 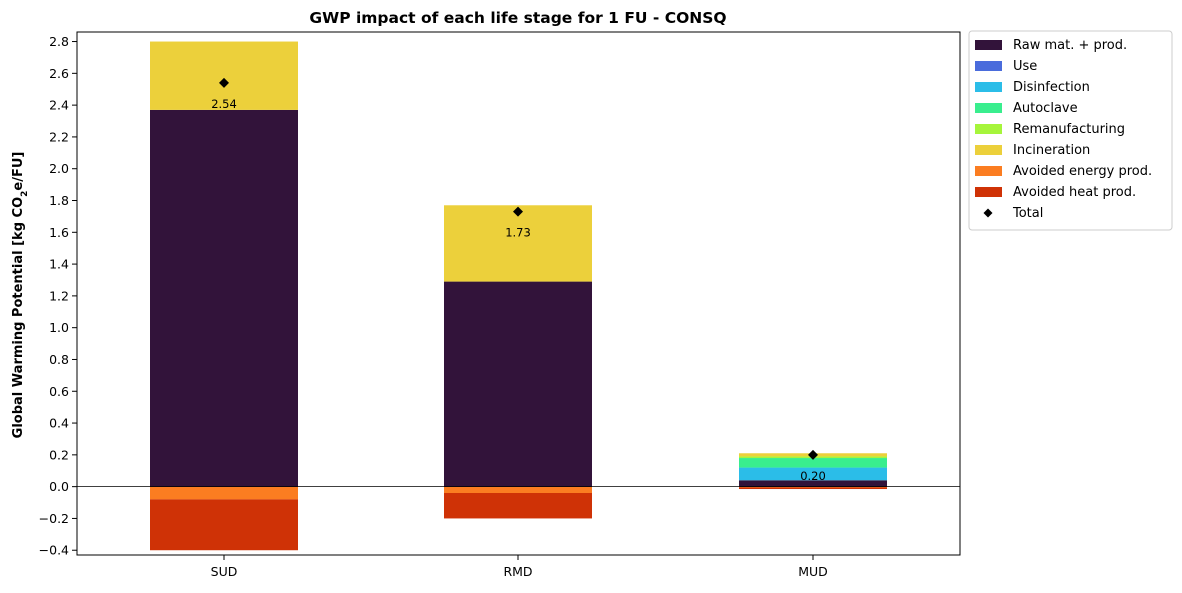 I want to click on y-tick-label: 1.8, so click(x=59, y=200).